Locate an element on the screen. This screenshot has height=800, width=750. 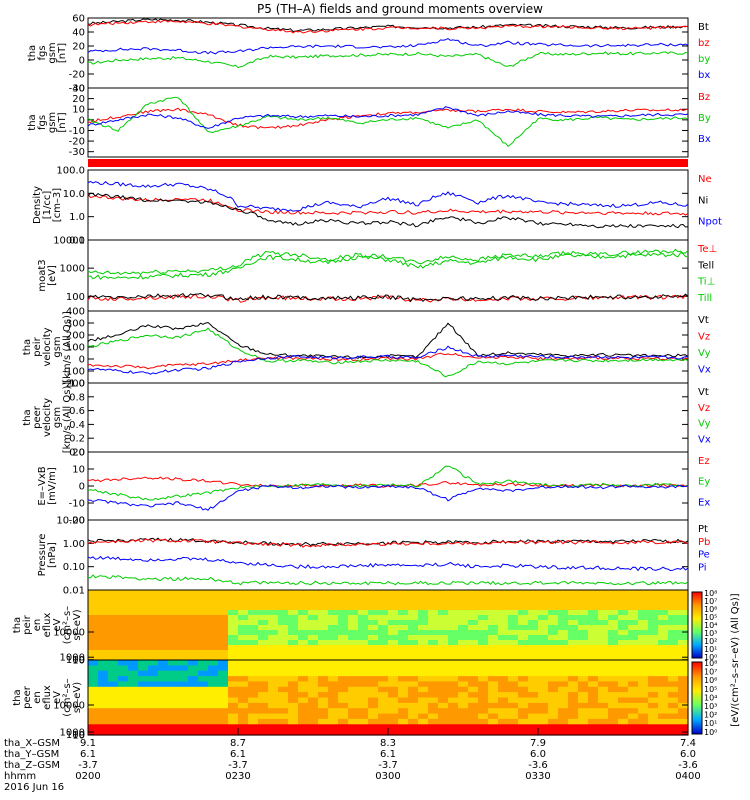
y-tick-label: 10000 is located at coordinates (69, 633).